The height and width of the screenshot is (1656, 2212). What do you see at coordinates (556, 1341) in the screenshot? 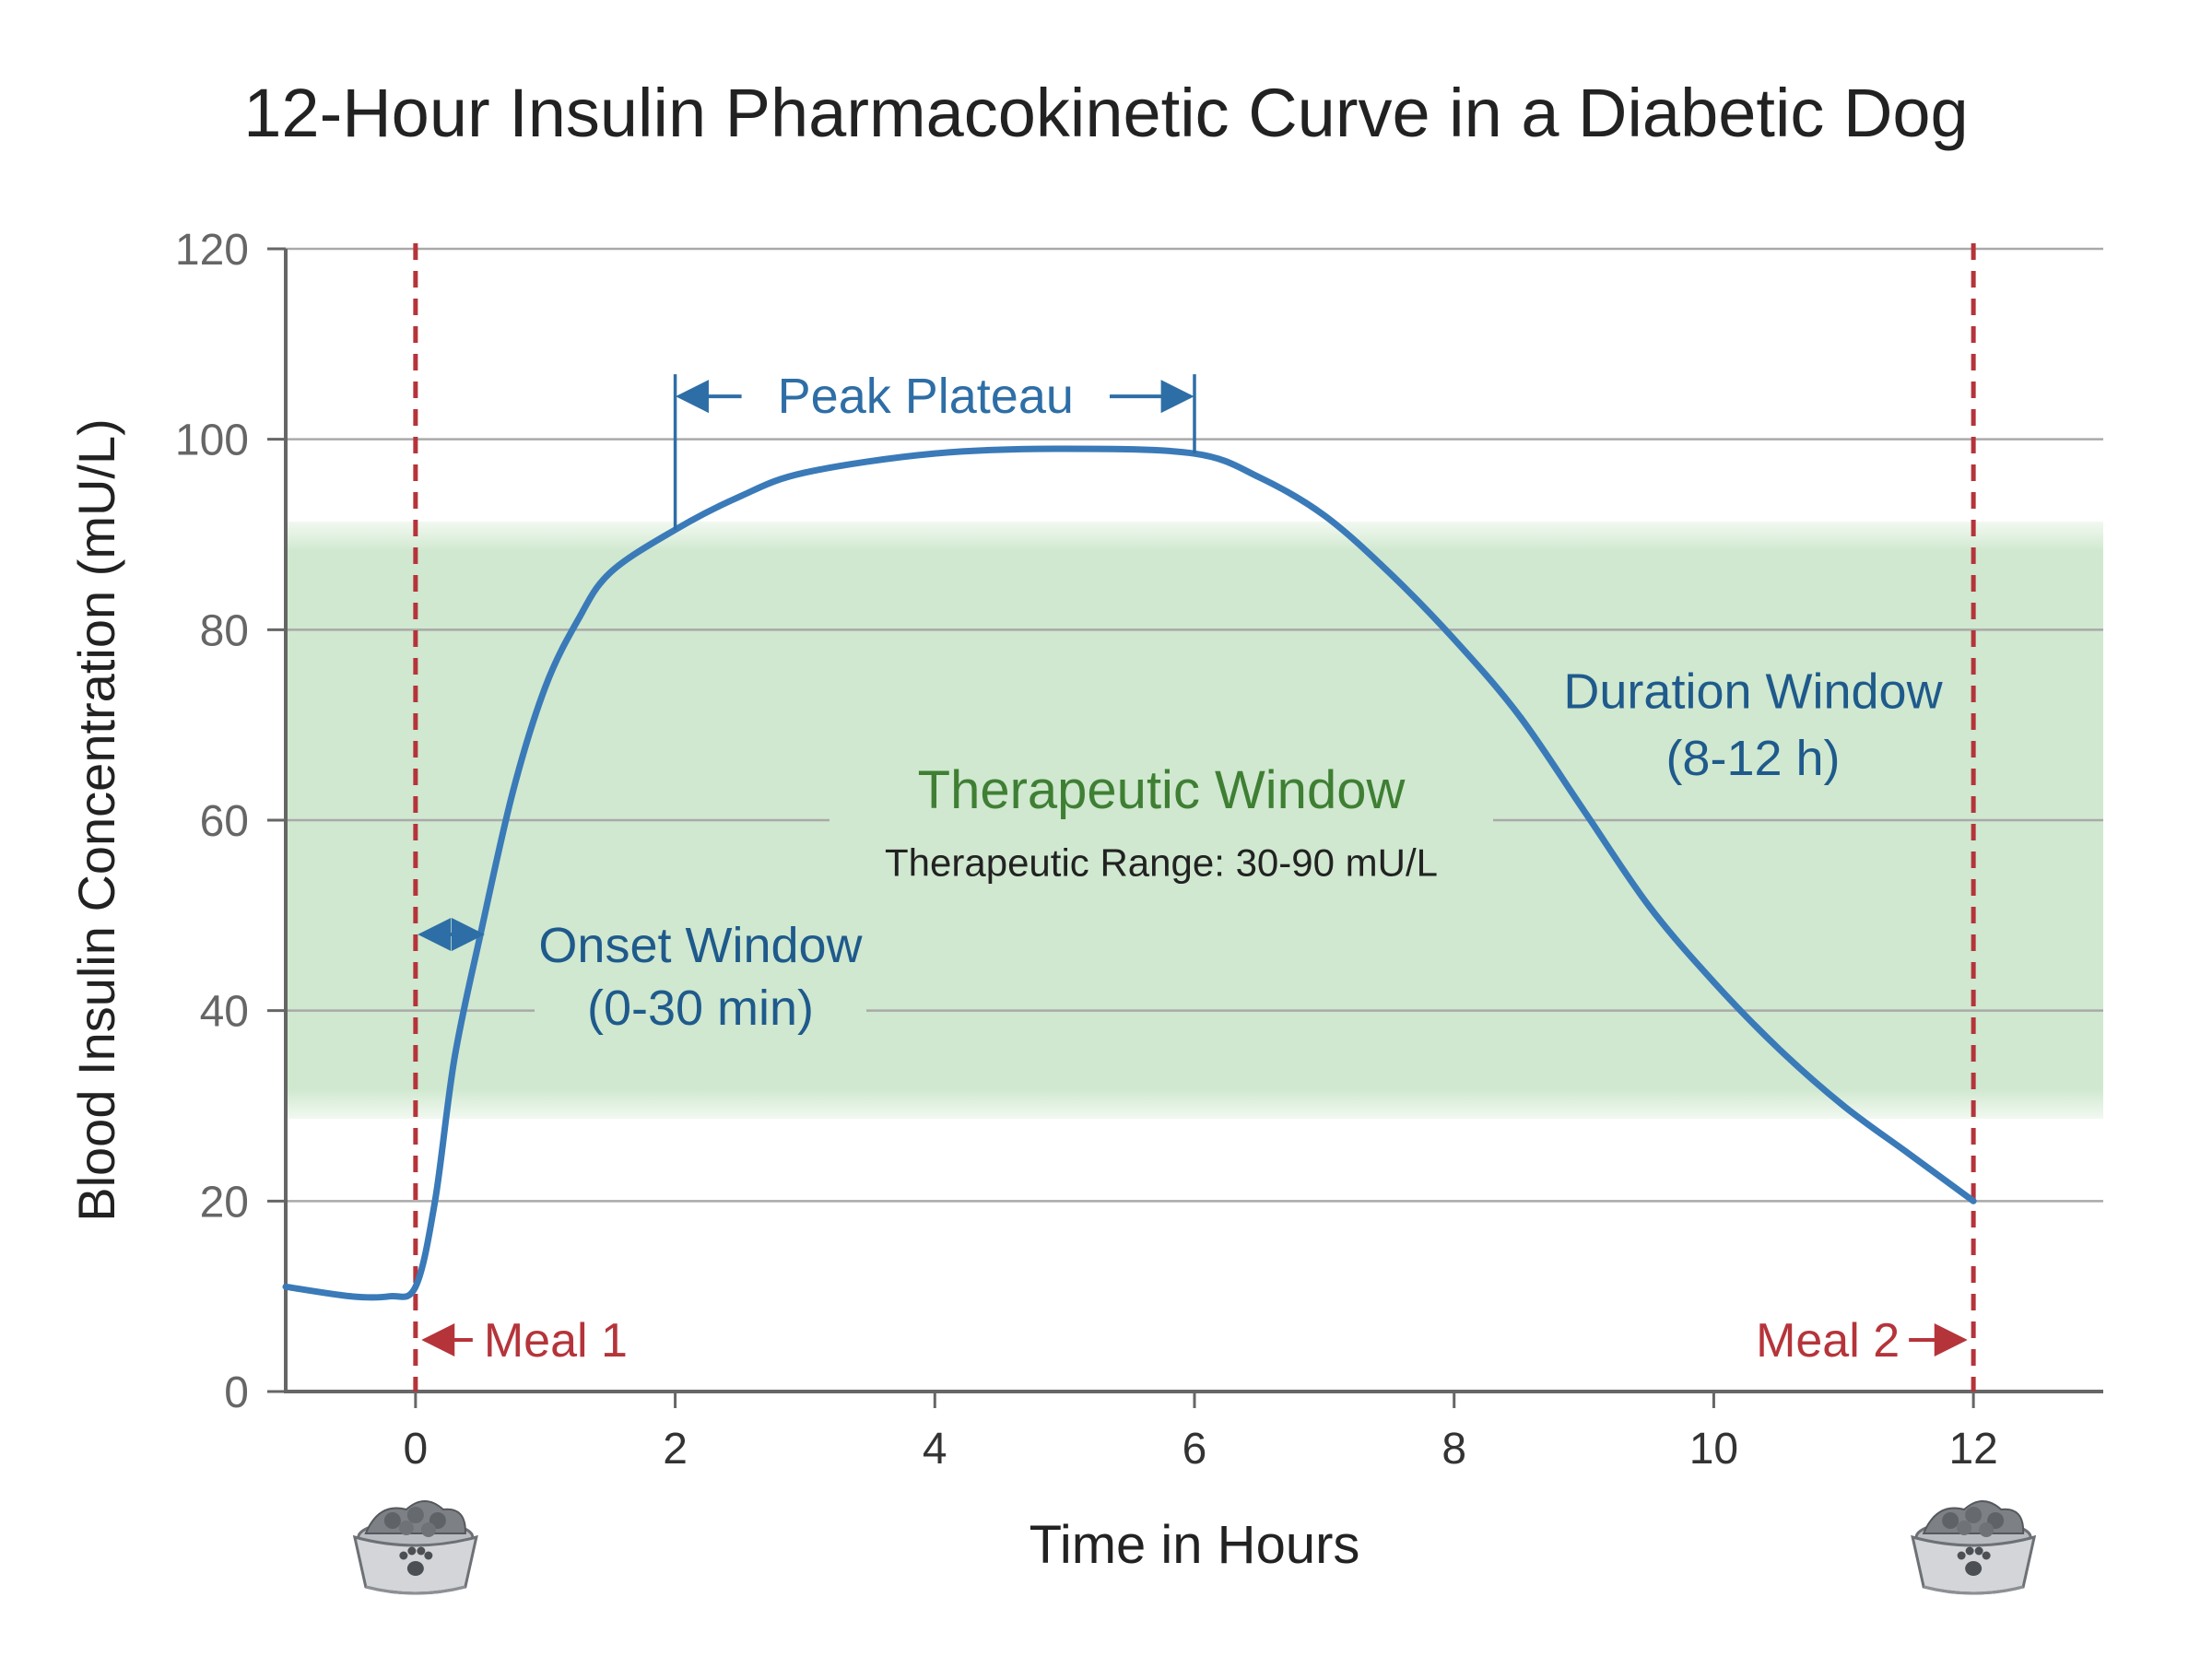
I see `meal-1-label: Meal 1` at bounding box center [556, 1341].